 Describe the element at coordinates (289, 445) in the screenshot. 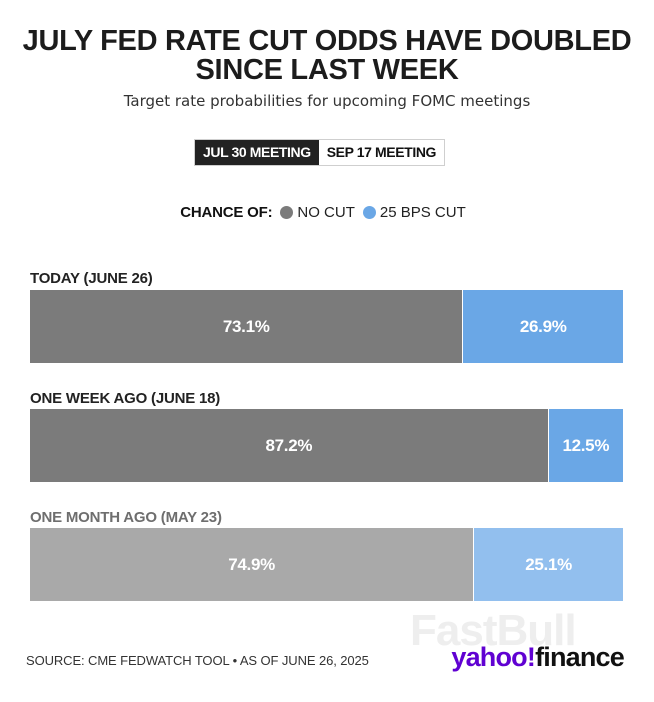

I see `bar-segment-no-cut: 87.2%` at that location.